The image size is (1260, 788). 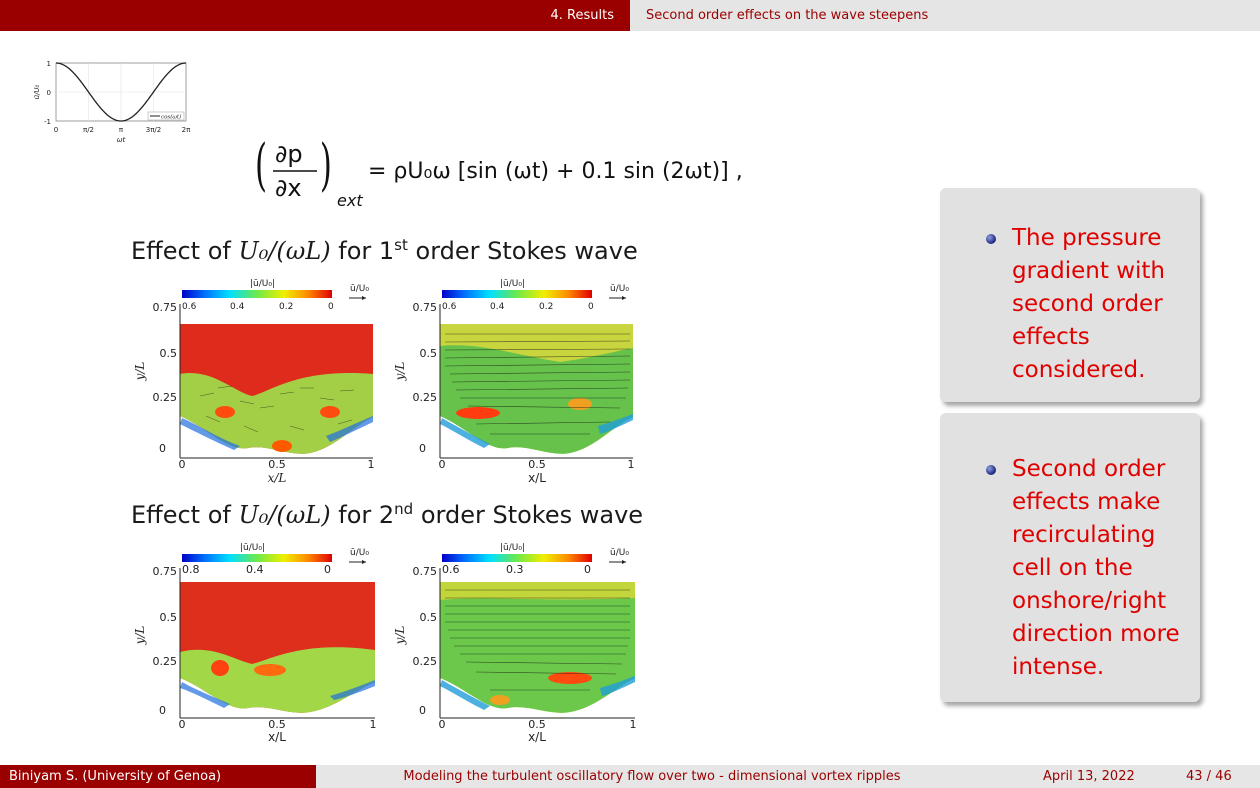 I want to click on inset-ytick: 0, so click(x=49, y=93).